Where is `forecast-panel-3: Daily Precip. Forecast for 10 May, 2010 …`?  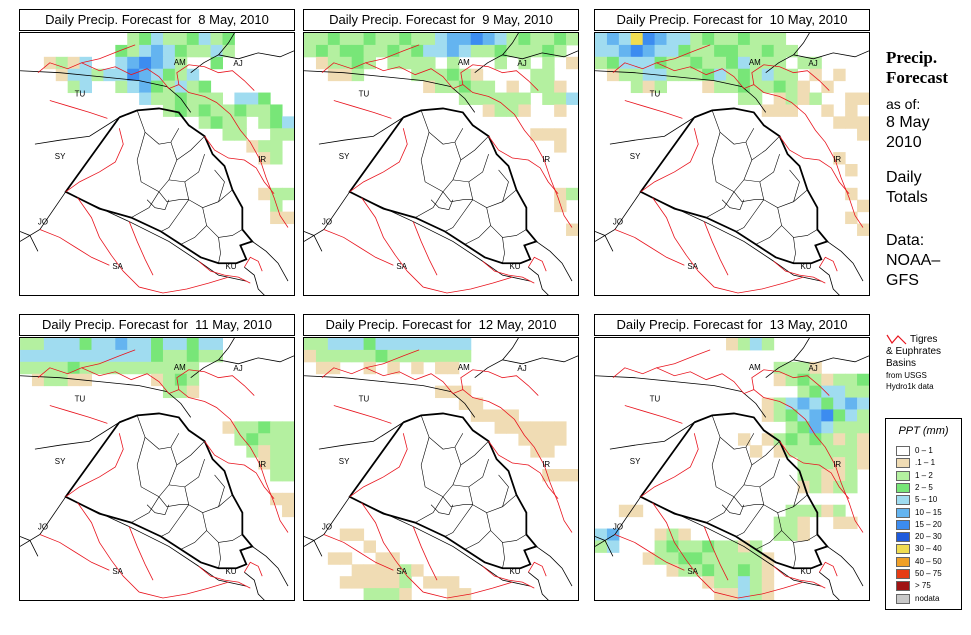
forecast-panel-3: Daily Precip. Forecast for 10 May, 2010 … is located at coordinates (732, 152).